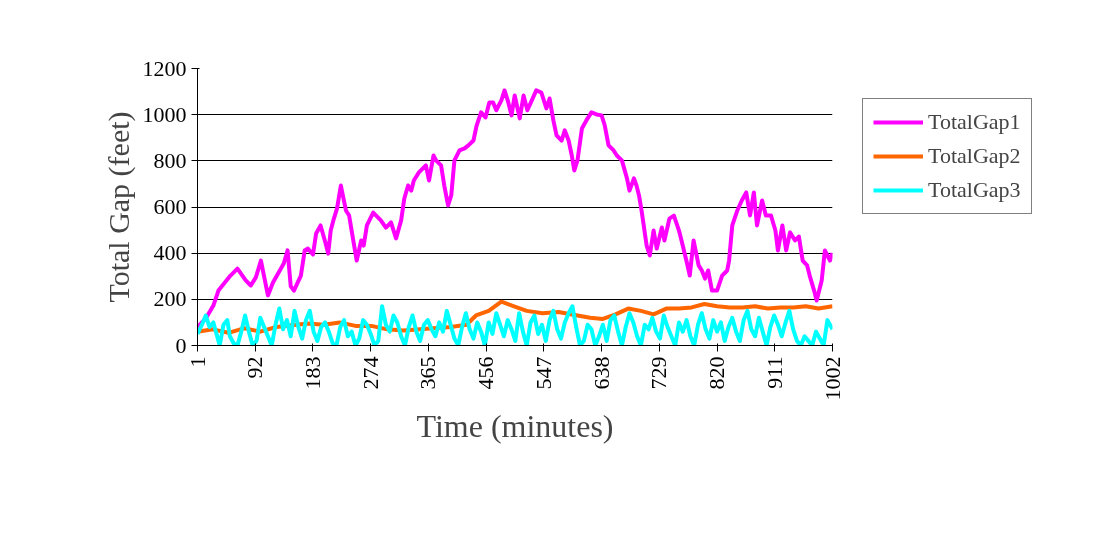 Image resolution: width=1109 pixels, height=538 pixels. What do you see at coordinates (974, 156) in the screenshot?
I see `legend-label: TotalGap2` at bounding box center [974, 156].